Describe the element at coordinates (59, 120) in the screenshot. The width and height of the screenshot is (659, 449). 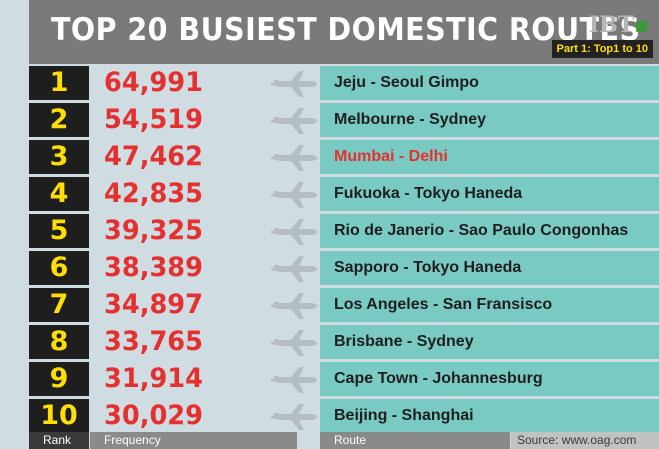
I see `rank-cell: 2` at that location.